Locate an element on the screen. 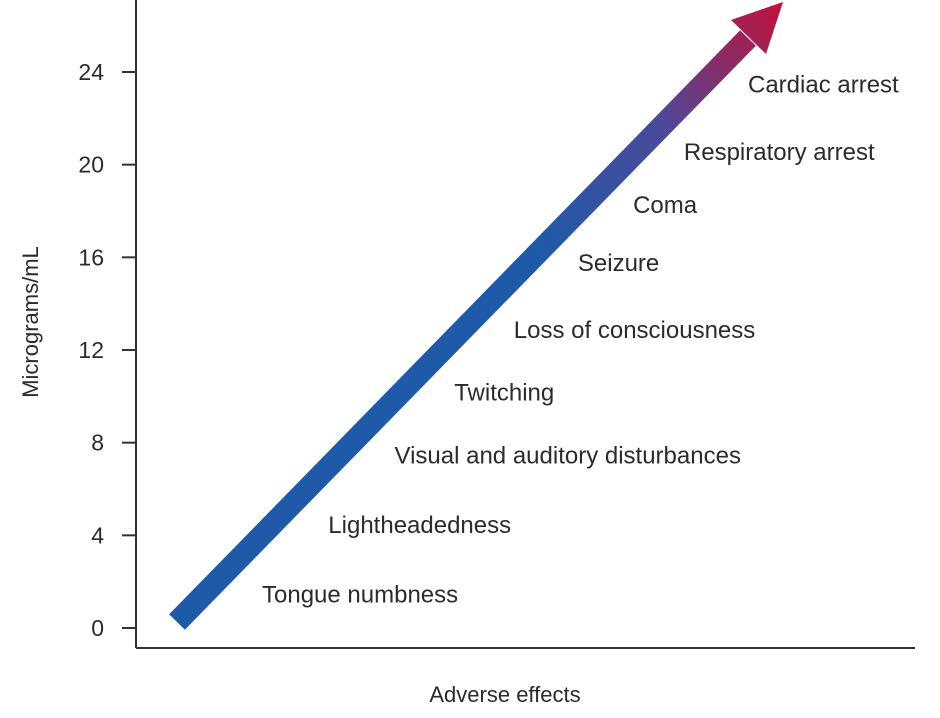 The image size is (940, 718). effect-label: Visual and auditory disturbances is located at coordinates (568, 455).